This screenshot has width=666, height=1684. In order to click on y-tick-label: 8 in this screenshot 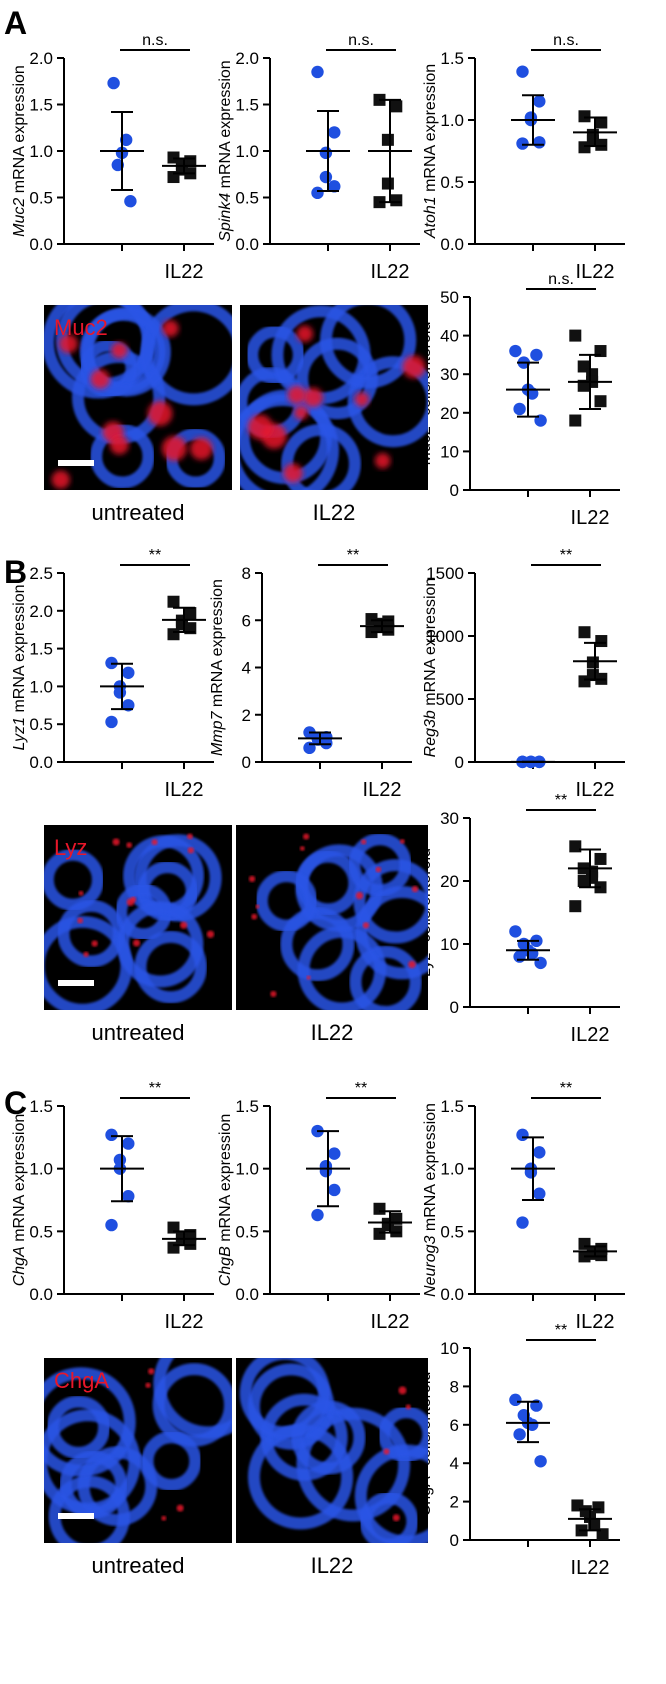, I will do `click(454, 1386)`.